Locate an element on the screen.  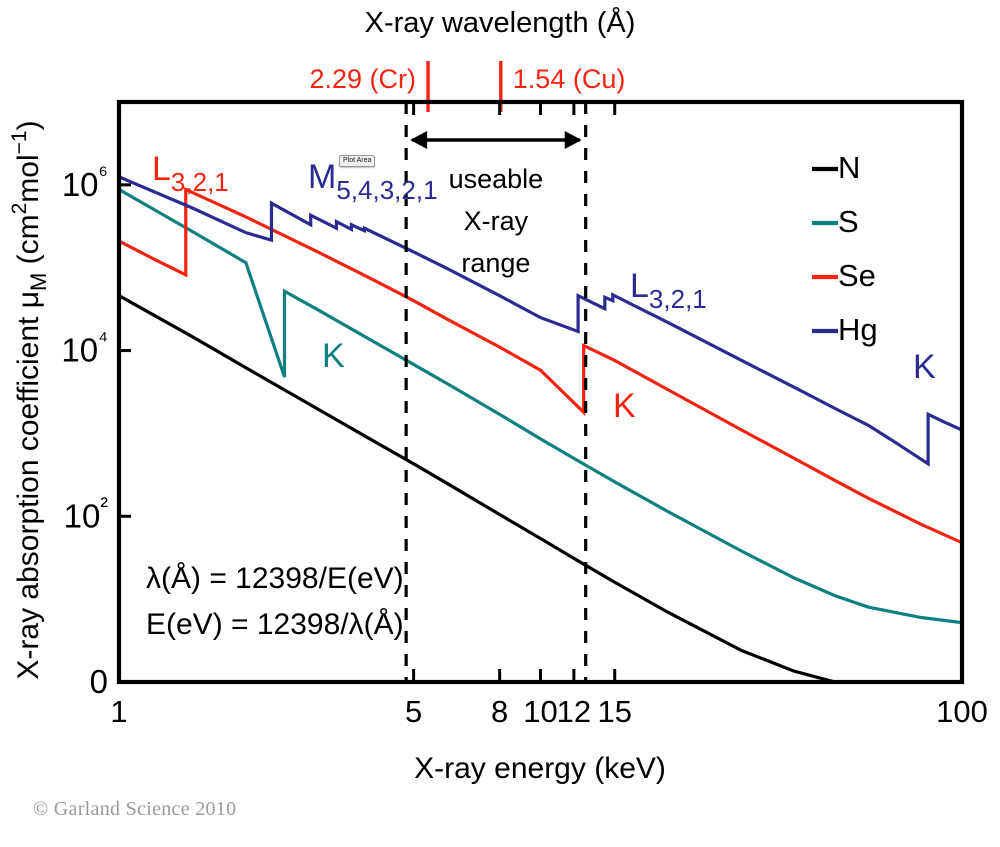
edge-label-hg-L: L3,2,1 is located at coordinates (668, 290).